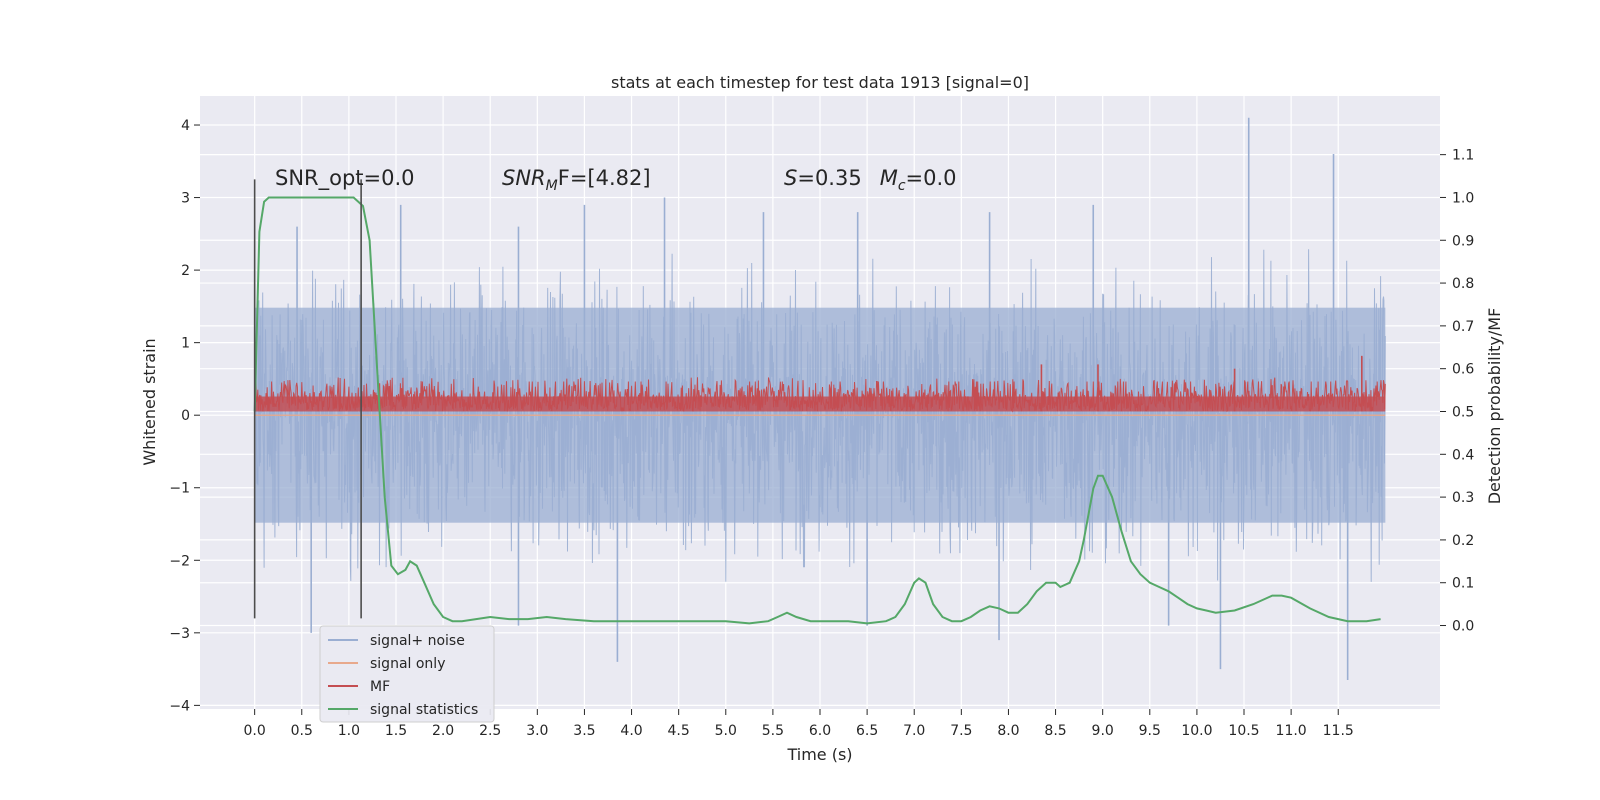 This screenshot has width=1600, height=800. What do you see at coordinates (914, 731) in the screenshot?
I see `x-tick-label: 7.0` at bounding box center [914, 731].